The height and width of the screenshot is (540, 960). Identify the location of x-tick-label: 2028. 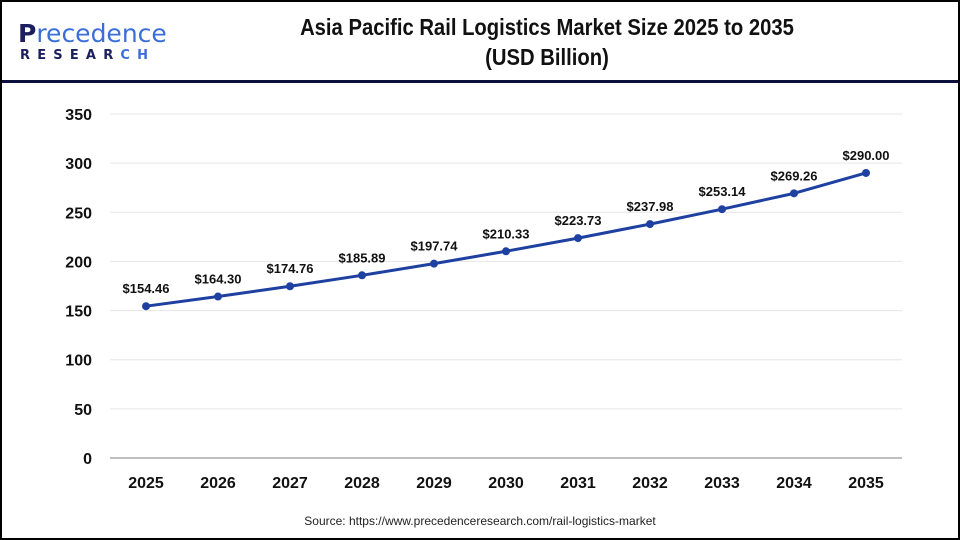
(362, 483).